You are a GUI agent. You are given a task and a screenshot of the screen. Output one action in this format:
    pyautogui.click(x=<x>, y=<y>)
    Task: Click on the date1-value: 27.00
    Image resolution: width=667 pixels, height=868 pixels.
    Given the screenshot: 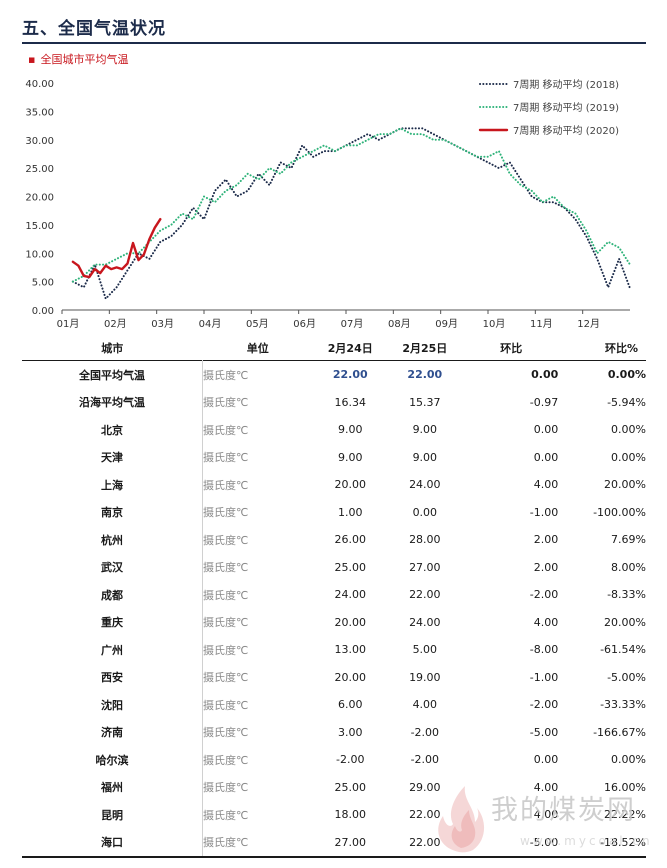 What is the action you would take?
    pyautogui.click(x=350, y=842)
    